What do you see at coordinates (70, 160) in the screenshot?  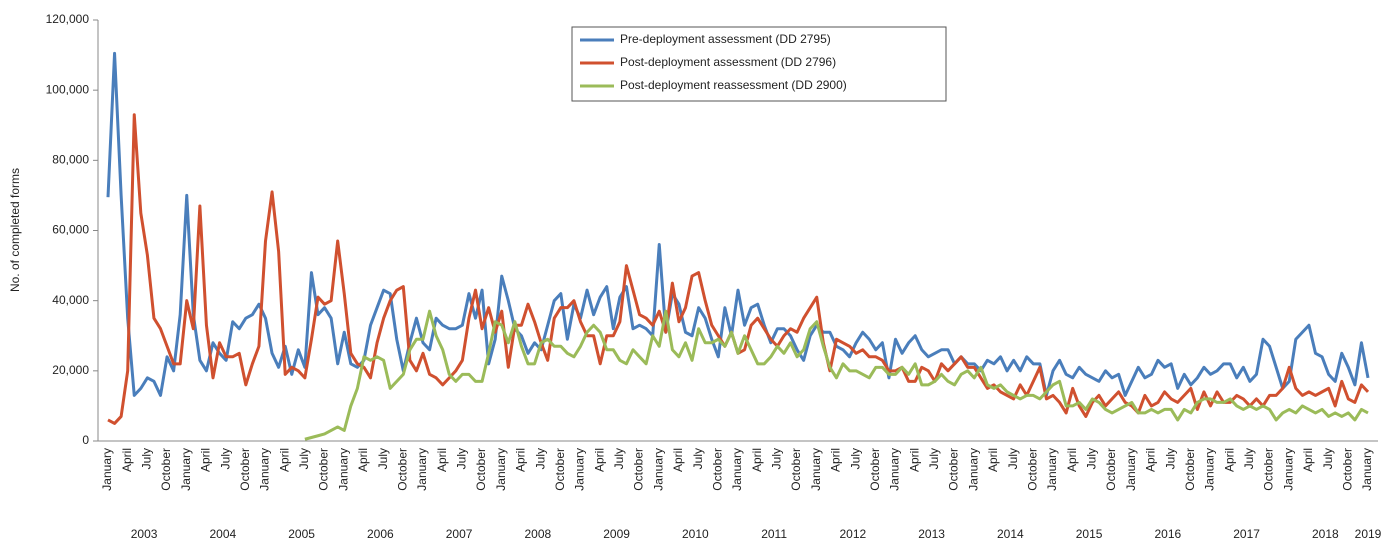 I see `y-tick-label: 80,000` at bounding box center [70, 160].